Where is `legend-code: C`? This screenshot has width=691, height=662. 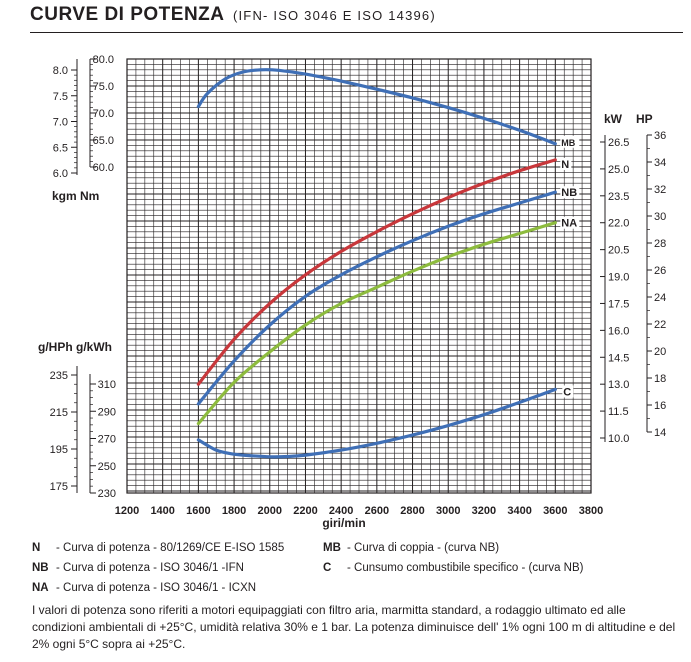
legend-code: C is located at coordinates (327, 568).